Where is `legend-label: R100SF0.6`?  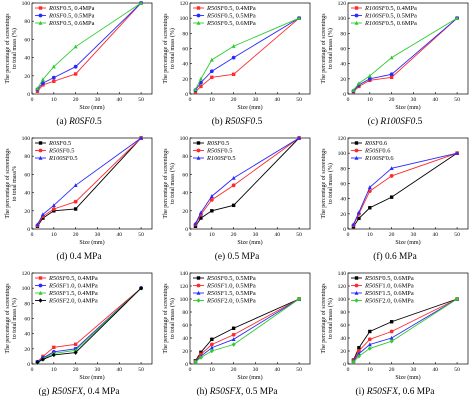 legend-label: R100SF0.6 is located at coordinates (379, 158).